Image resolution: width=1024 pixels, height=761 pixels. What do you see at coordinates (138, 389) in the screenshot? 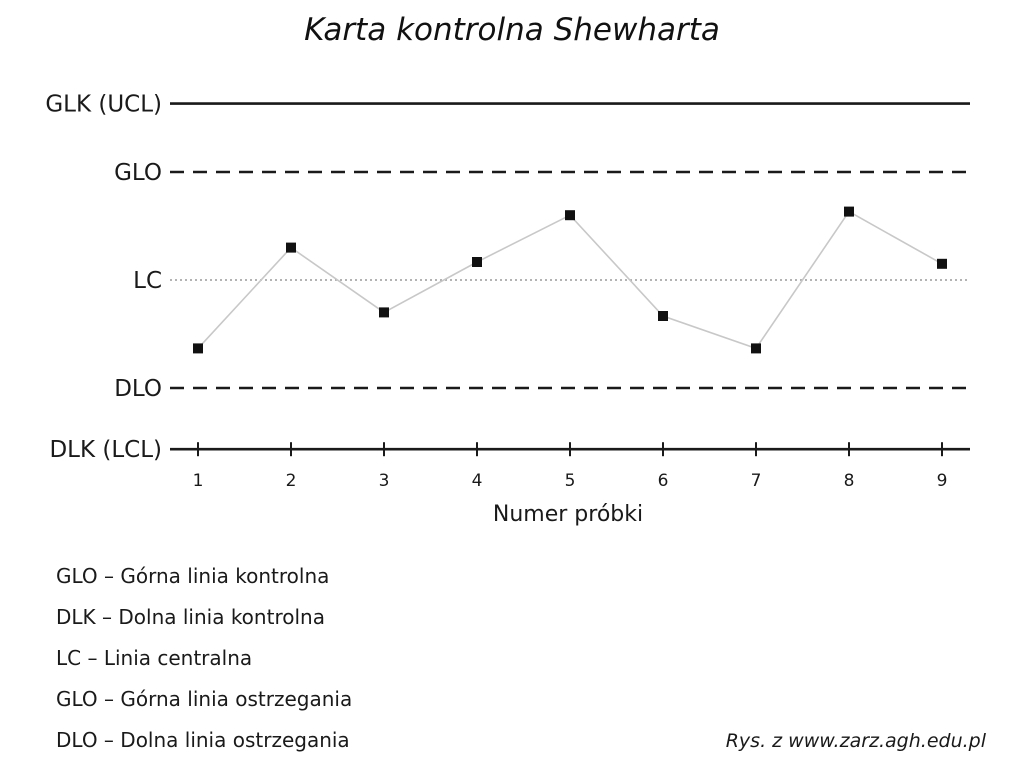
I see `ref-label-dlo: DLO` at bounding box center [138, 389].